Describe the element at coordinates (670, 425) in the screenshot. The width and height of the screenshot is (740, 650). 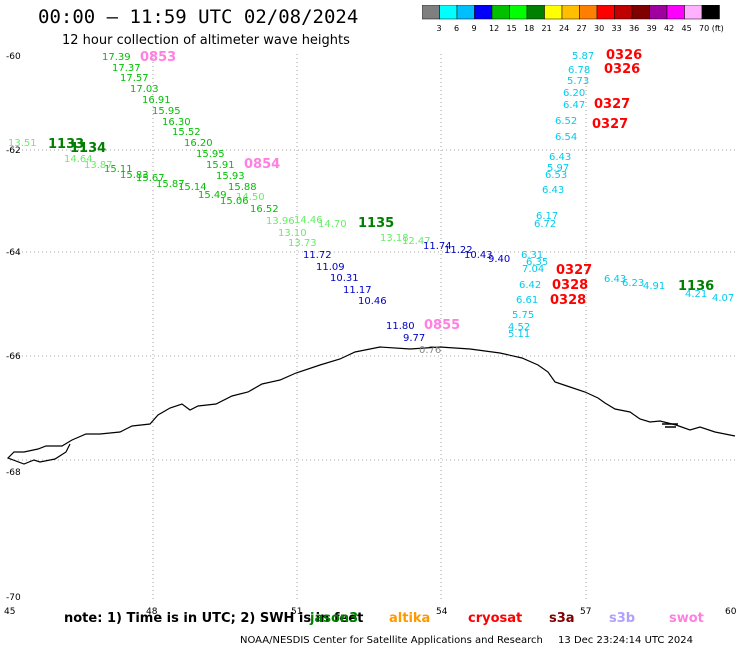
I see `coastline-island` at that location.